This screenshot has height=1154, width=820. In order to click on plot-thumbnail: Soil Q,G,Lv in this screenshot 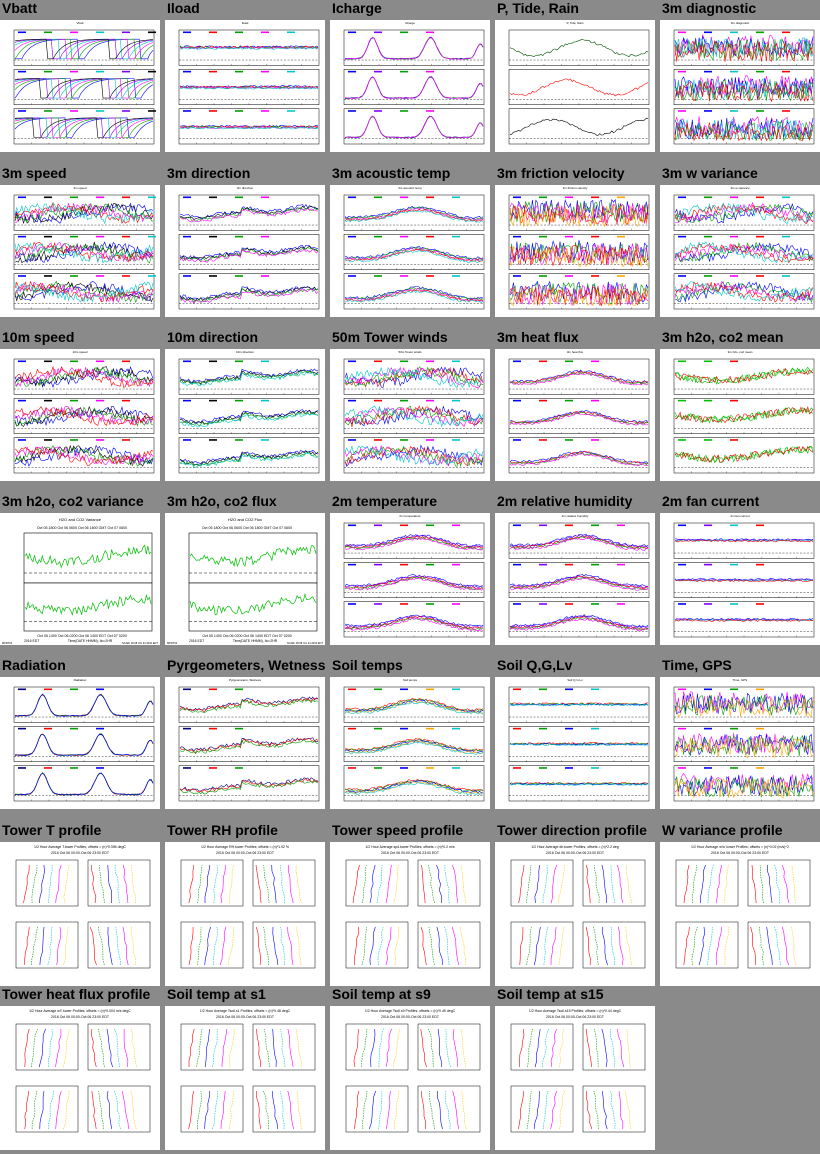, I will do `click(575, 743)`.